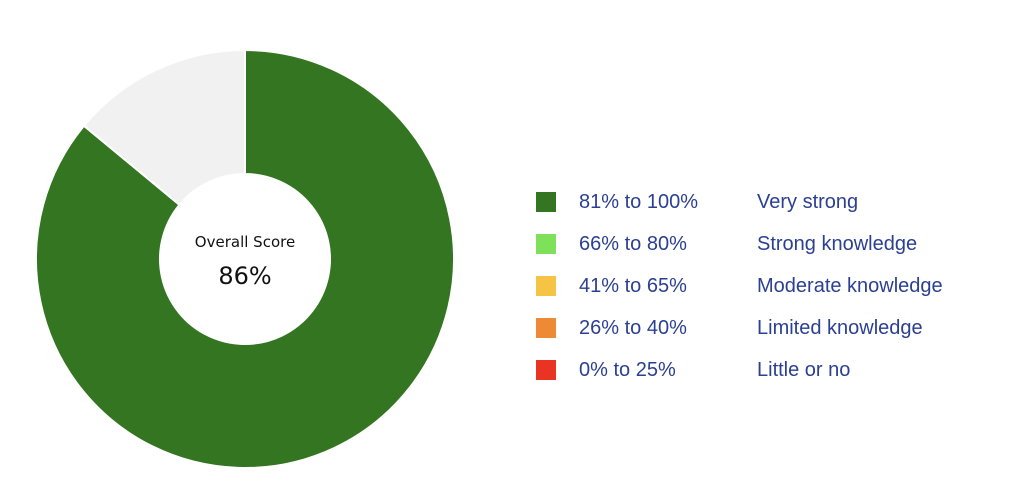 The image size is (1024, 494). What do you see at coordinates (245, 276) in the screenshot?
I see `center-value: 86%` at bounding box center [245, 276].